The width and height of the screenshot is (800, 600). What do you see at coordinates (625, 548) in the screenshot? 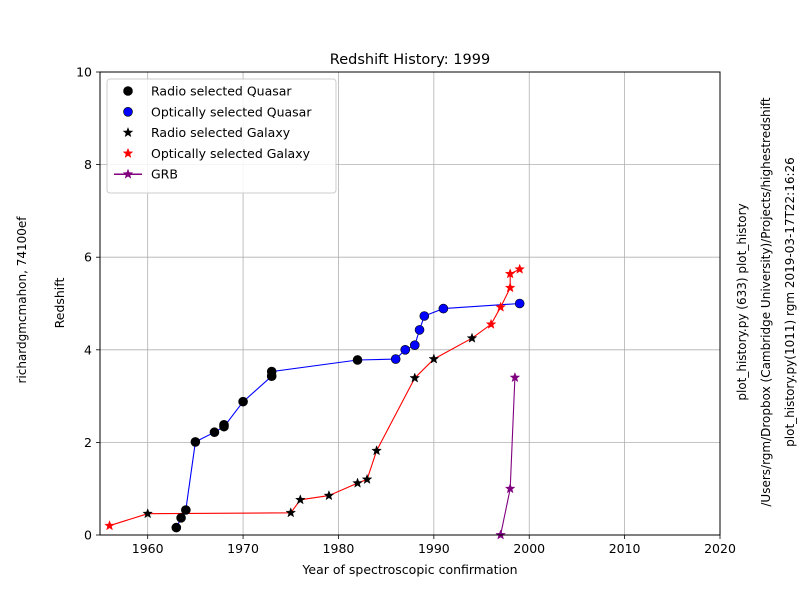
I see `x-tick-label: 2010` at bounding box center [625, 548].